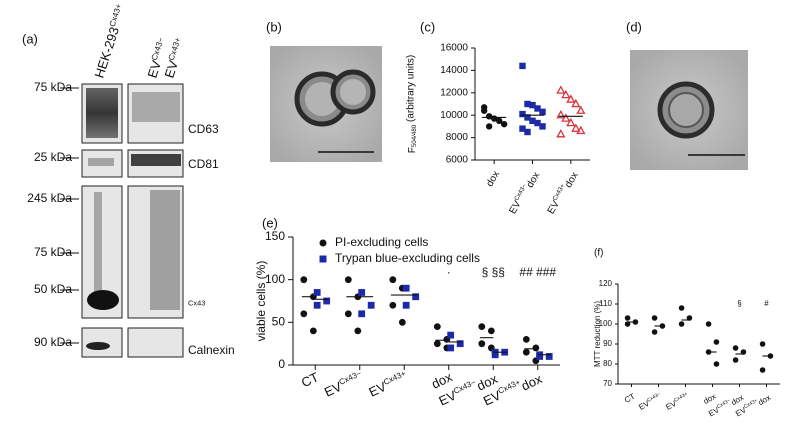  Describe the element at coordinates (111, 41) in the screenshot. I see `lane-label: HEK-293Cx43+` at that location.